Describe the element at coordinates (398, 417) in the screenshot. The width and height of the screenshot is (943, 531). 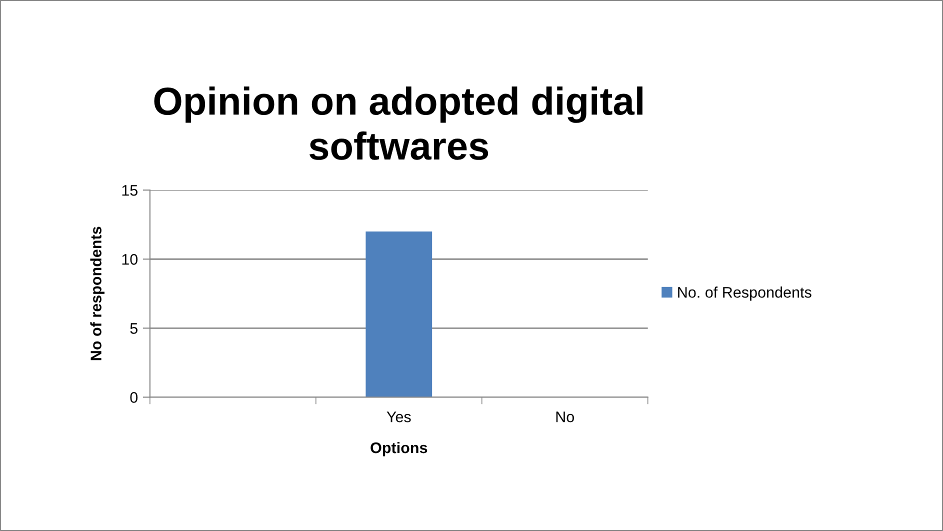
I see `x-tick-label: Yes` at that location.